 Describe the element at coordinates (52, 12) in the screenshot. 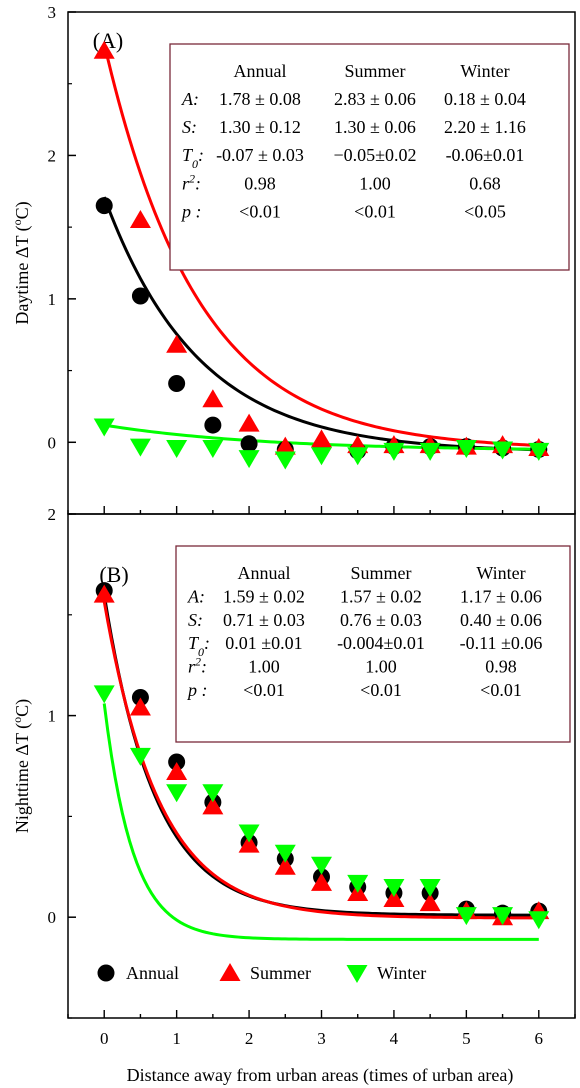

I see `y-tick-label: 3` at that location.